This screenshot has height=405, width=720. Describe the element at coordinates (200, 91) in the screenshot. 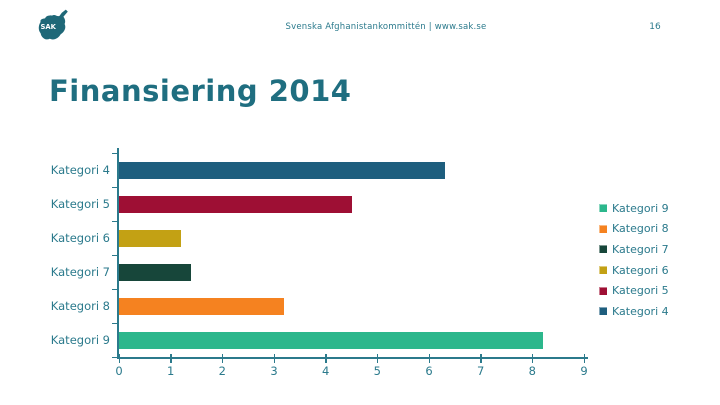

I see `slide-title: Finansiering 2014` at that location.